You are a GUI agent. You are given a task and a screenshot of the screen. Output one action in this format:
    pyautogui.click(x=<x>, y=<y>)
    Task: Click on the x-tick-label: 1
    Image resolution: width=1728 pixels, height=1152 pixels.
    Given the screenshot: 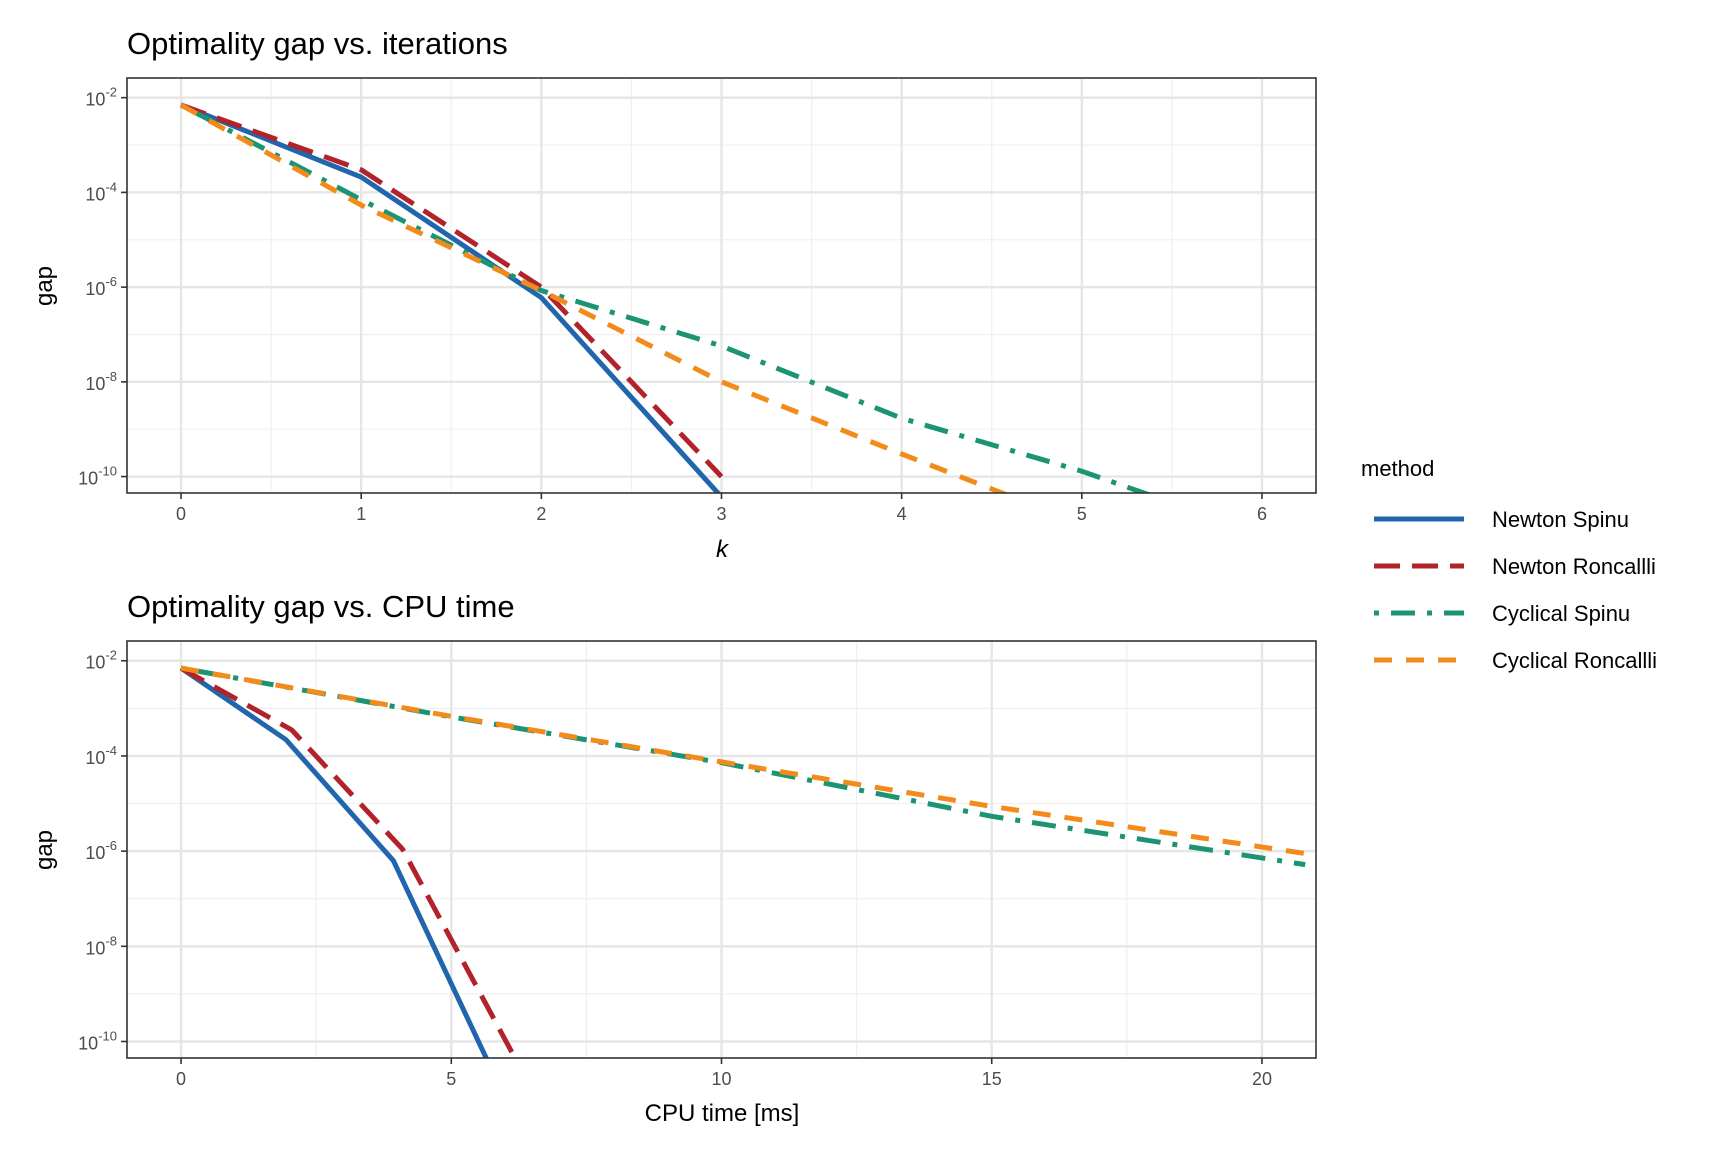 What is the action you would take?
    pyautogui.click(x=361, y=514)
    